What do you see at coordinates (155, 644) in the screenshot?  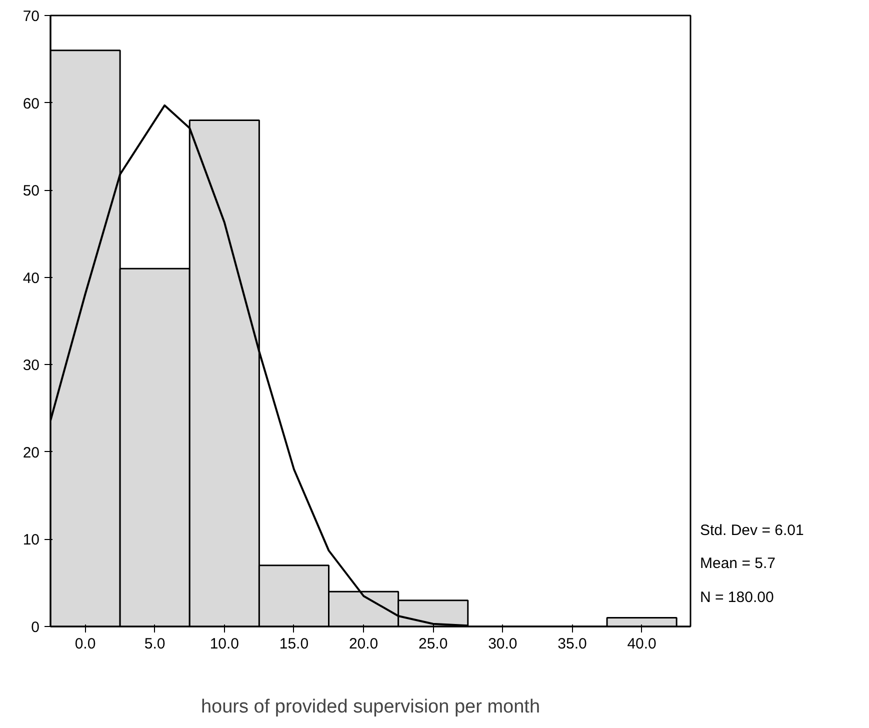 I see `x-tick-label: 5.0` at bounding box center [155, 644].